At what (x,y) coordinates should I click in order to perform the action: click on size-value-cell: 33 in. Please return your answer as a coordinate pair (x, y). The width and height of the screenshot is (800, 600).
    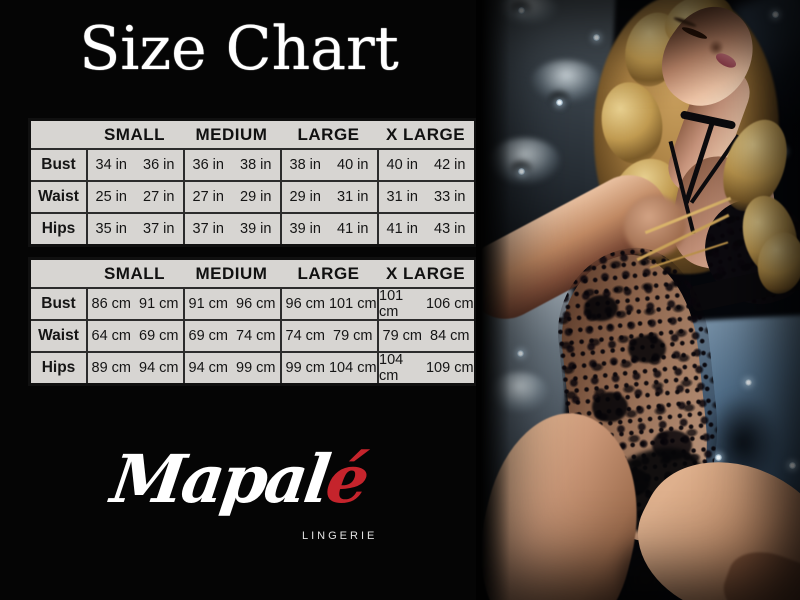
    Looking at the image, I should click on (449, 196).